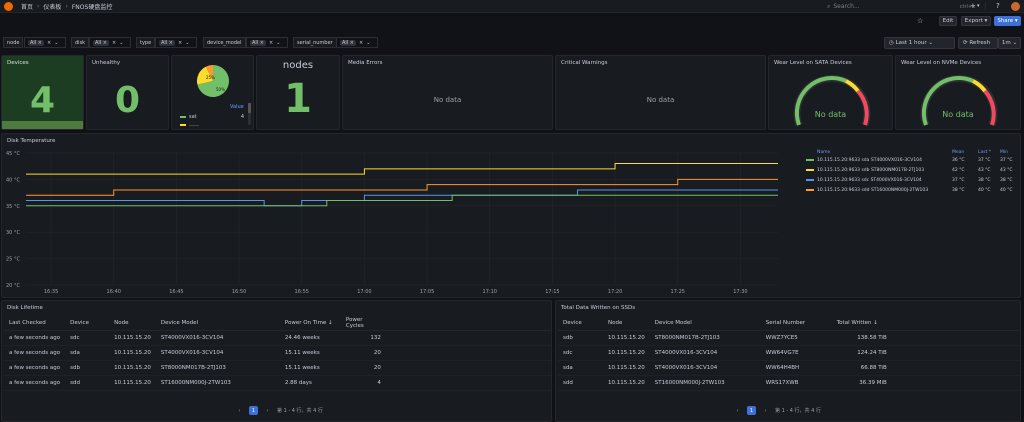 Image resolution: width=1024 pixels, height=422 pixels. I want to click on search-input: ⌕ Search... ctrl+k, so click(901, 6).